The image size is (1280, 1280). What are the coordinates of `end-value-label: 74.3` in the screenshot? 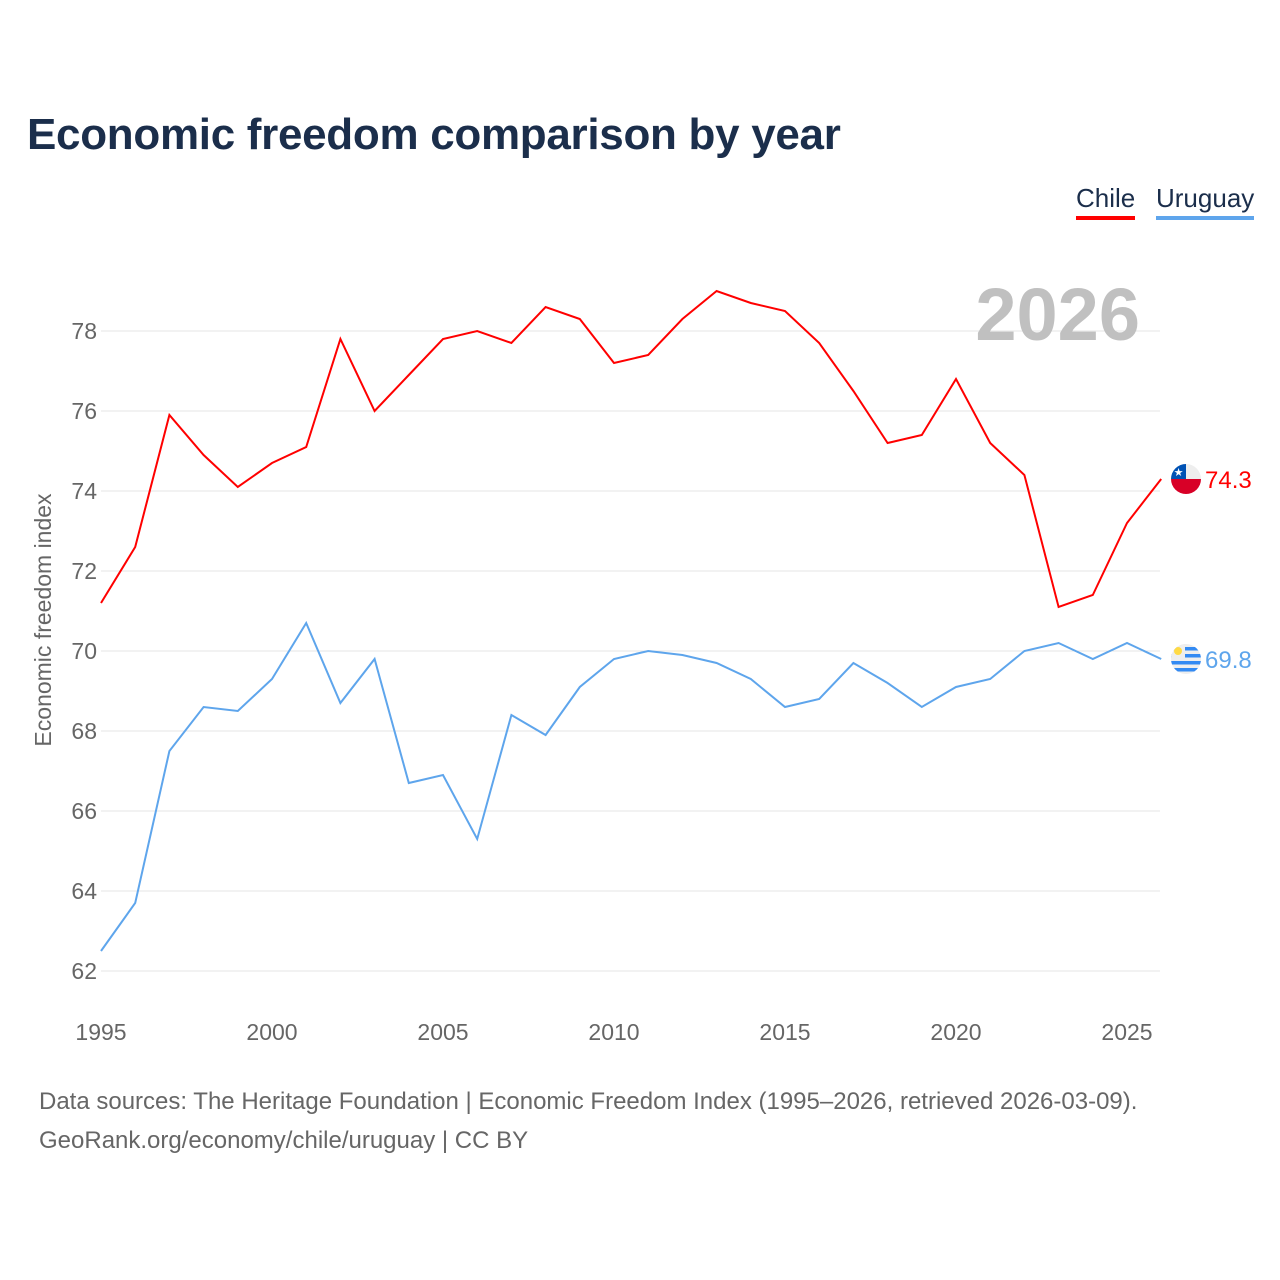 It's located at (1228, 480).